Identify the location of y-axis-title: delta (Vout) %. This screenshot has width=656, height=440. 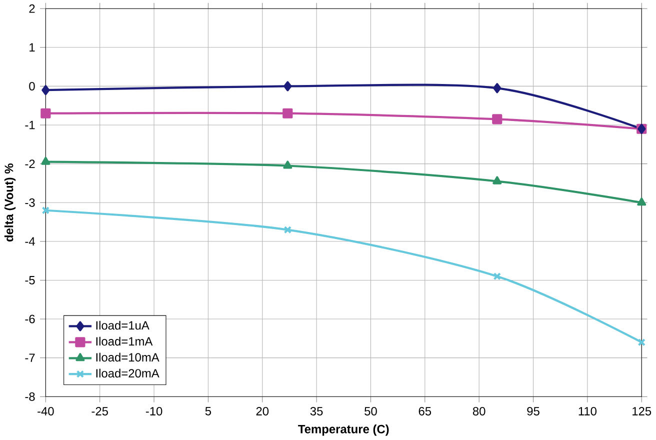
(10, 202).